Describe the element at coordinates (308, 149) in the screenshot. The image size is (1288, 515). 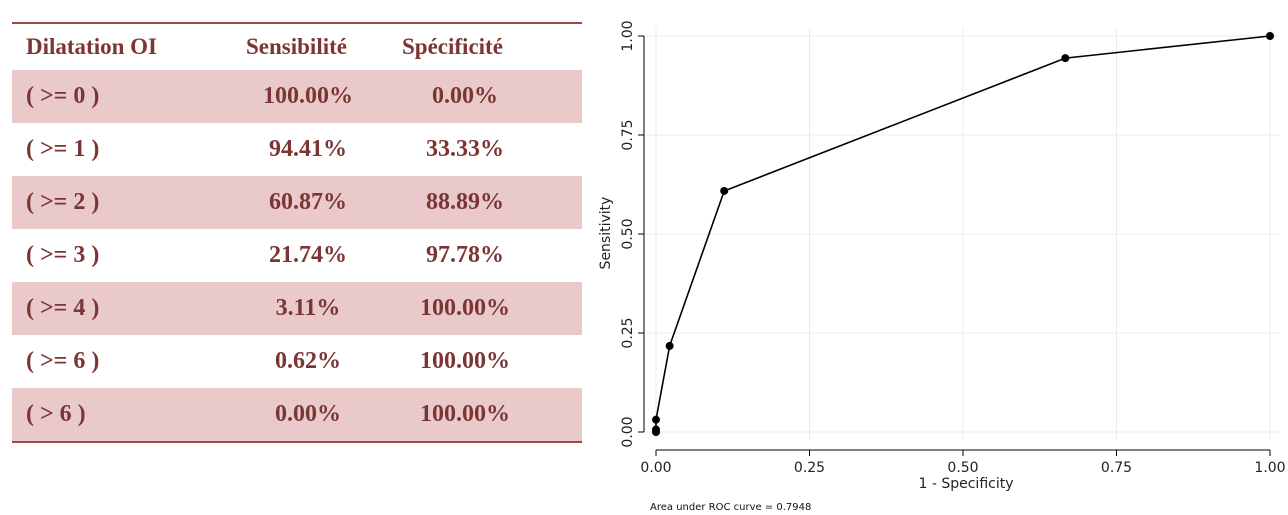
I see `row-sensibilite: 94.41%` at that location.